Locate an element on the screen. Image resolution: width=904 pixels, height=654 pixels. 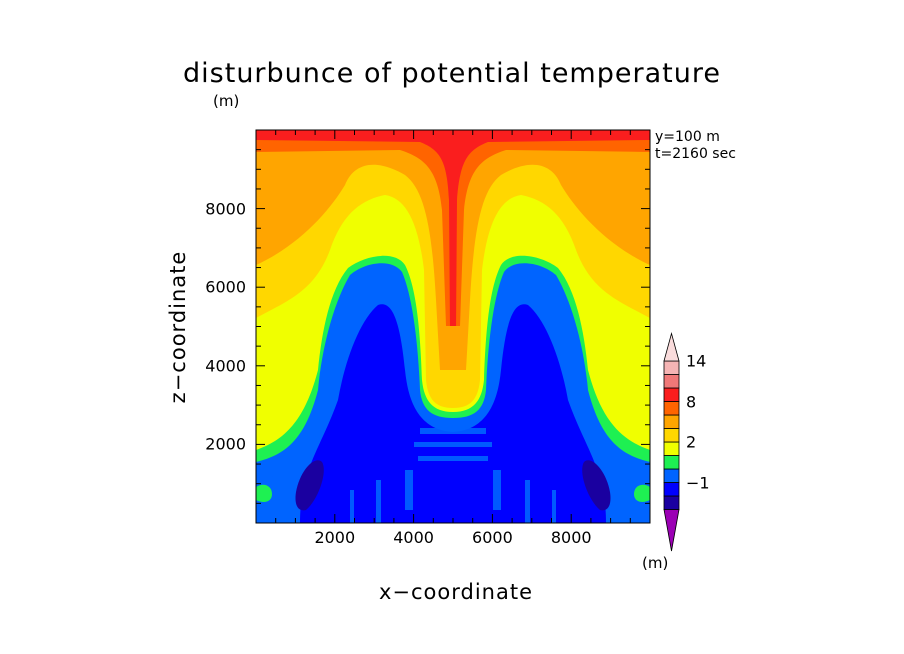
colorbar is located at coordinates (671, 441).